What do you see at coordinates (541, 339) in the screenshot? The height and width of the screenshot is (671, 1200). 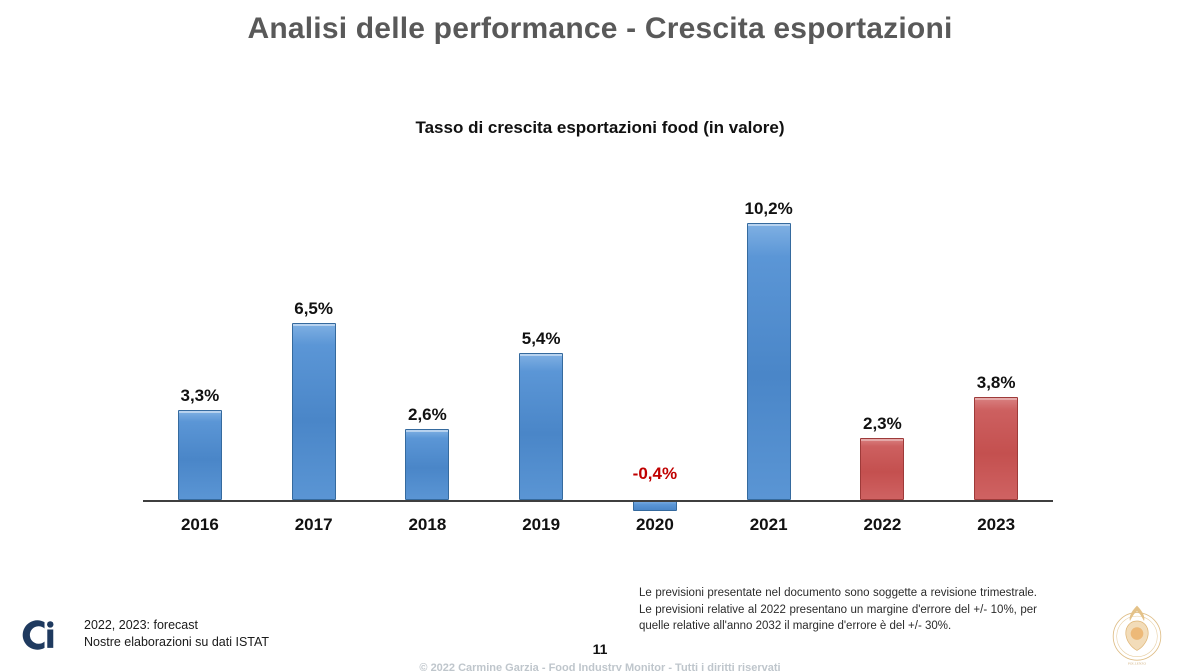 I see `bar-value-label-2019: 5,4%` at bounding box center [541, 339].